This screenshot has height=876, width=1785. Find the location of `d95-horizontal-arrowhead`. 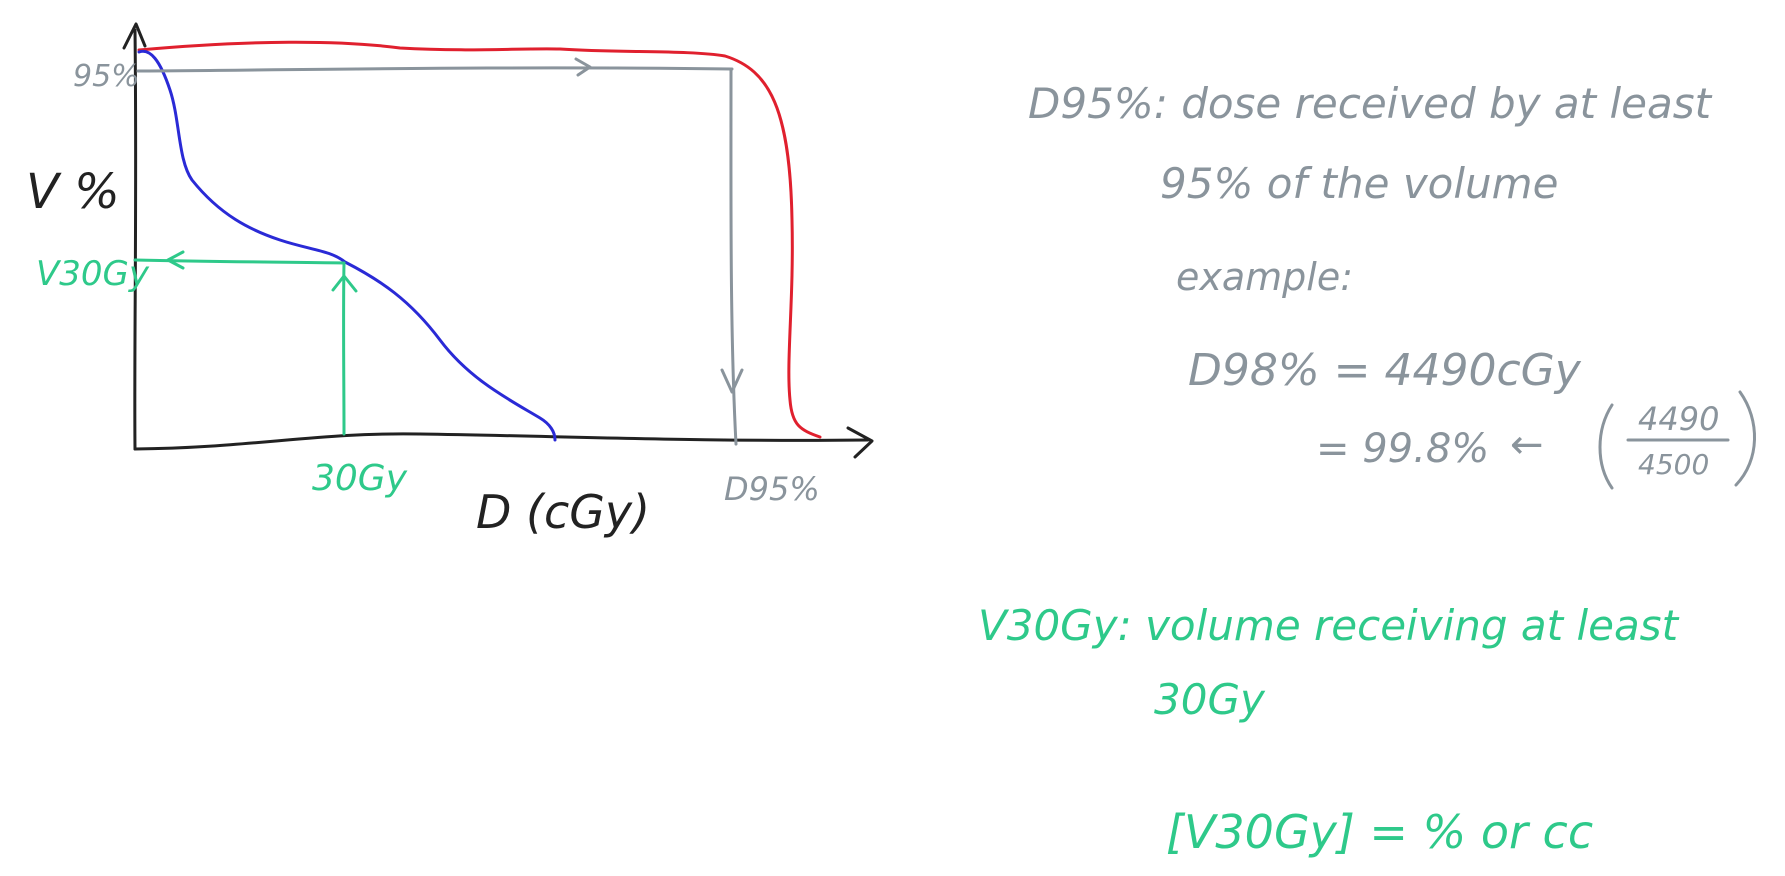

d95-horizontal-arrowhead is located at coordinates (583, 67).